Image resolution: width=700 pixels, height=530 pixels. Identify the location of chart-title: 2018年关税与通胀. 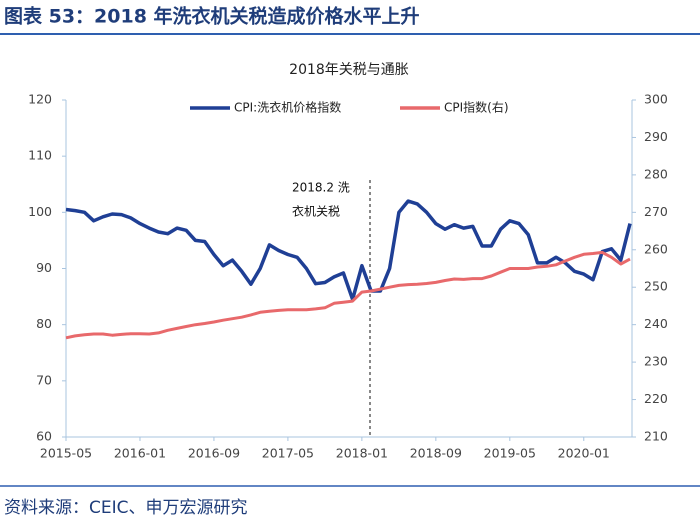
(349, 70).